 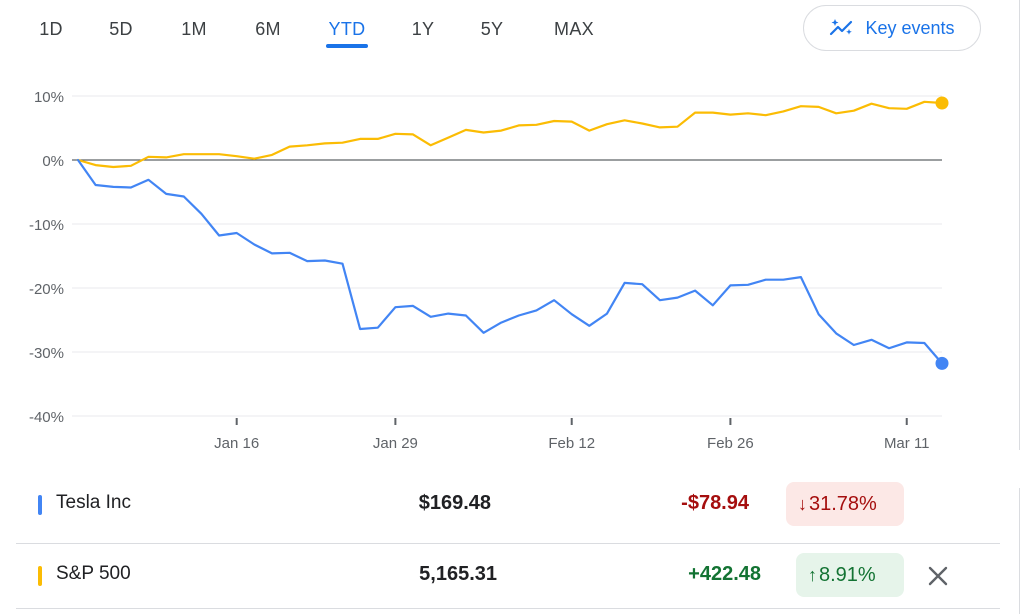 I want to click on y-tick-label: 0%, so click(x=53, y=161).